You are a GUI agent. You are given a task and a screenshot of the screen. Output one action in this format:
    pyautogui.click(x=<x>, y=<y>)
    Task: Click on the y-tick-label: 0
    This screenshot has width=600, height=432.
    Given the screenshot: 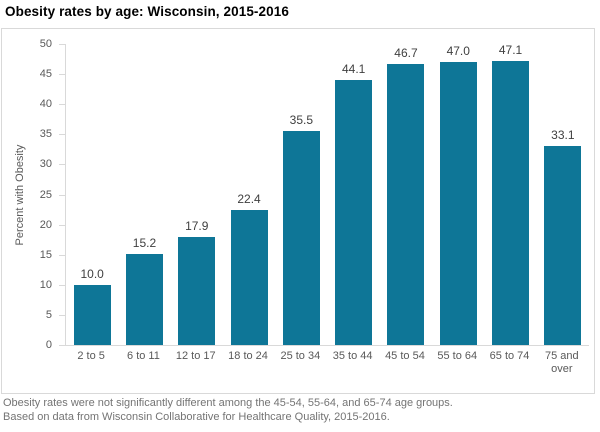 What is the action you would take?
    pyautogui.click(x=48, y=345)
    